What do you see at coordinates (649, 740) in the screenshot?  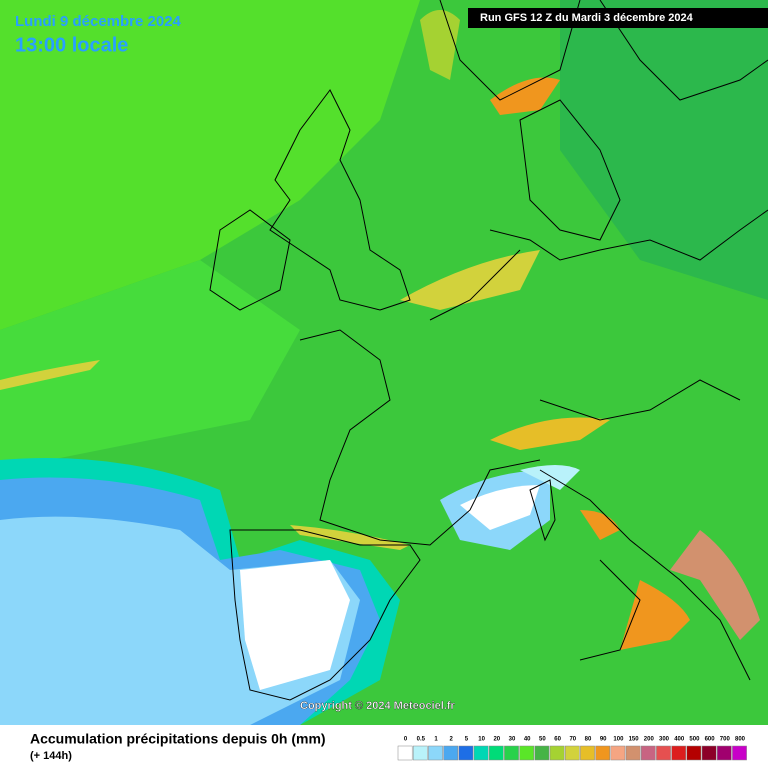 I see `legend-label: 200` at bounding box center [649, 740].